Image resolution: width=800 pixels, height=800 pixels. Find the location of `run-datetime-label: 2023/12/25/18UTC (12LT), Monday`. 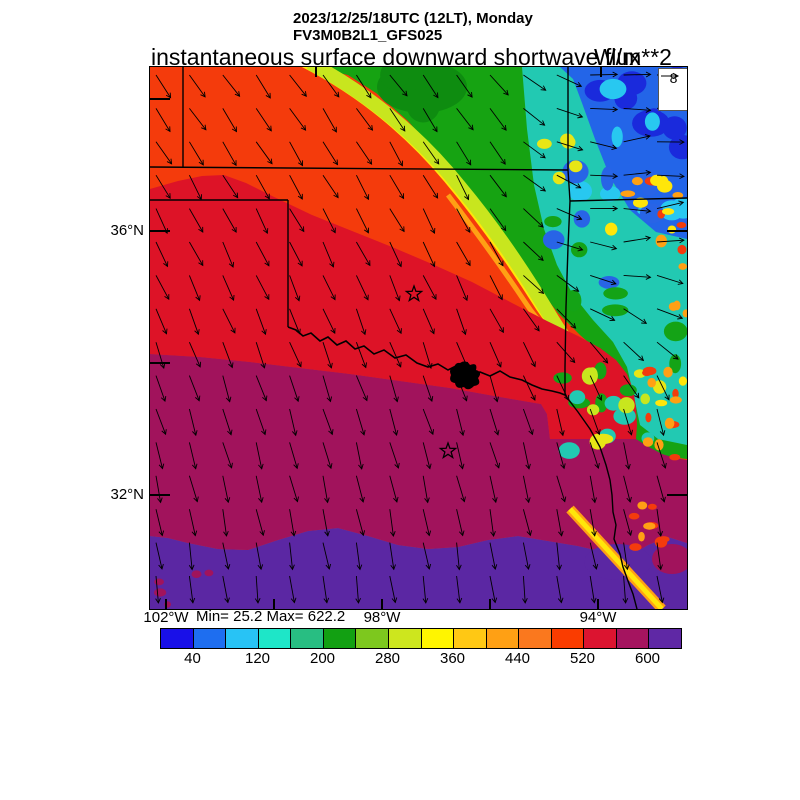

run-datetime-label: 2023/12/25/18UTC (12LT), Monday is located at coordinates (413, 18).